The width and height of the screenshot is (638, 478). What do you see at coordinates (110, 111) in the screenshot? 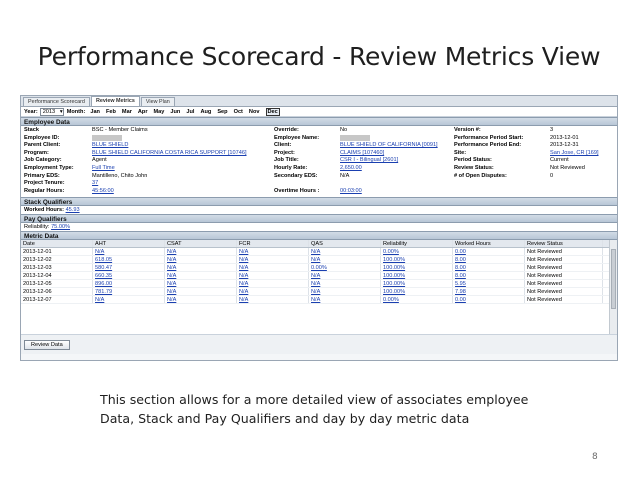
I see `month-feb: Feb` at bounding box center [110, 111].